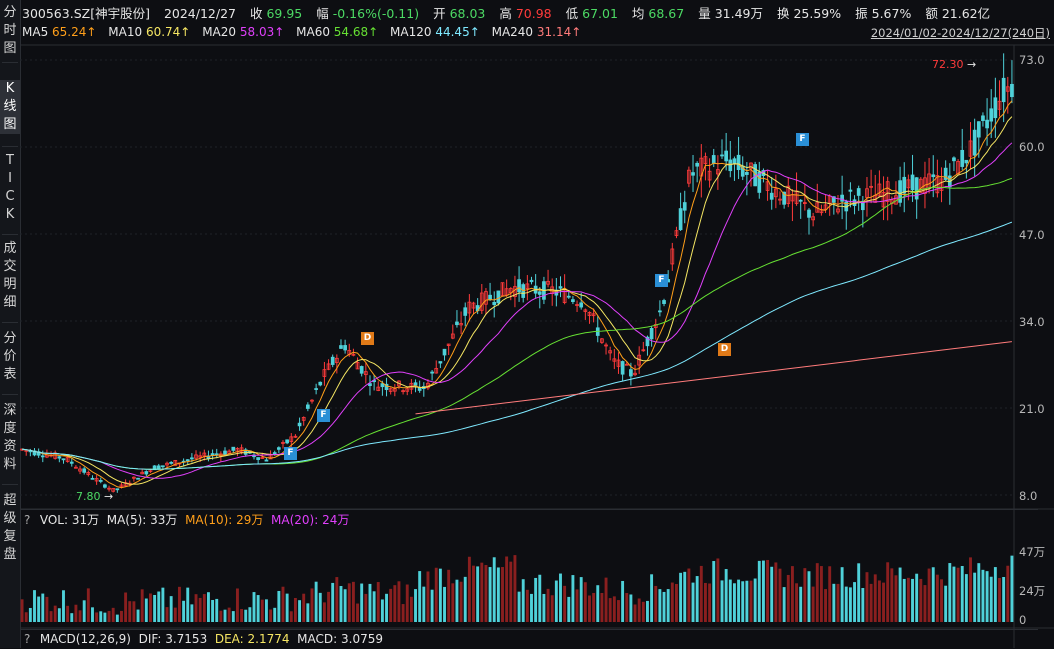 The image size is (1054, 649). I want to click on tab-depth-info: 深 度 资 料, so click(10, 437).